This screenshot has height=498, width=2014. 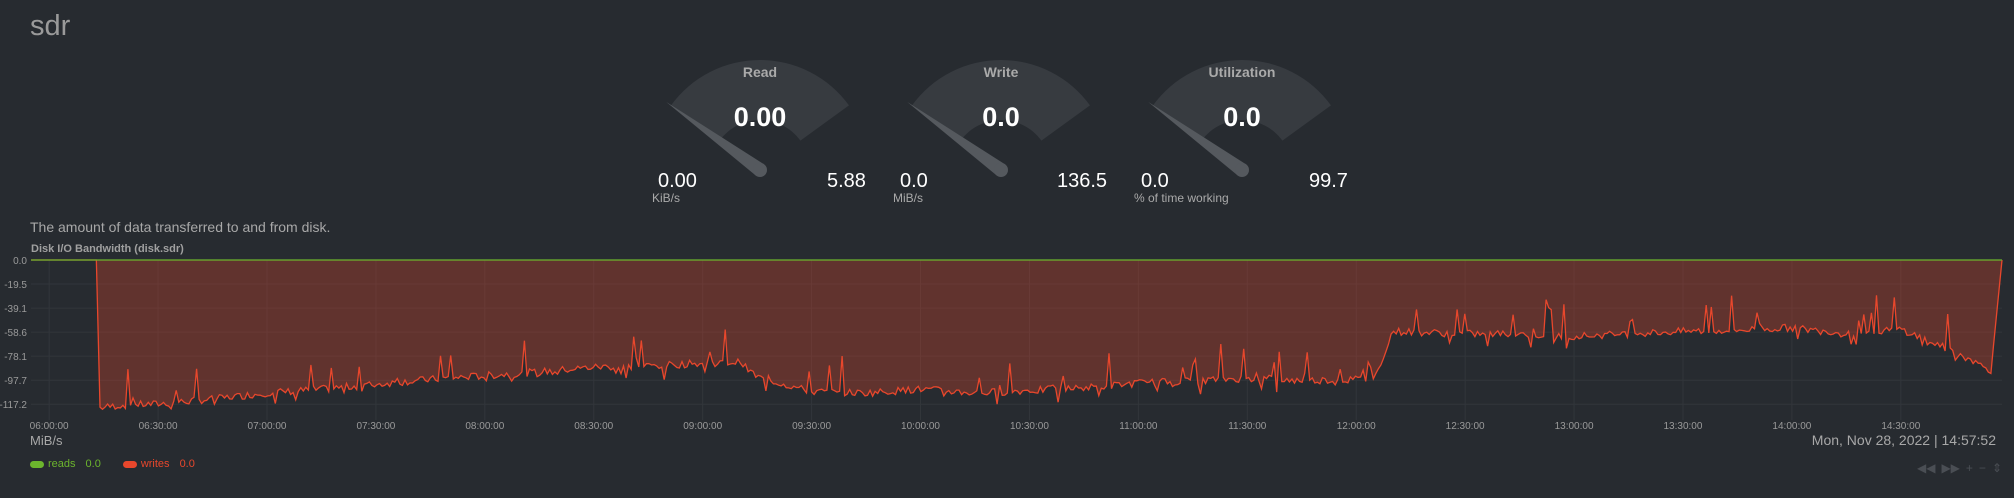 What do you see at coordinates (1465, 425) in the screenshot?
I see `x-tick-label: 12:30:00` at bounding box center [1465, 425].